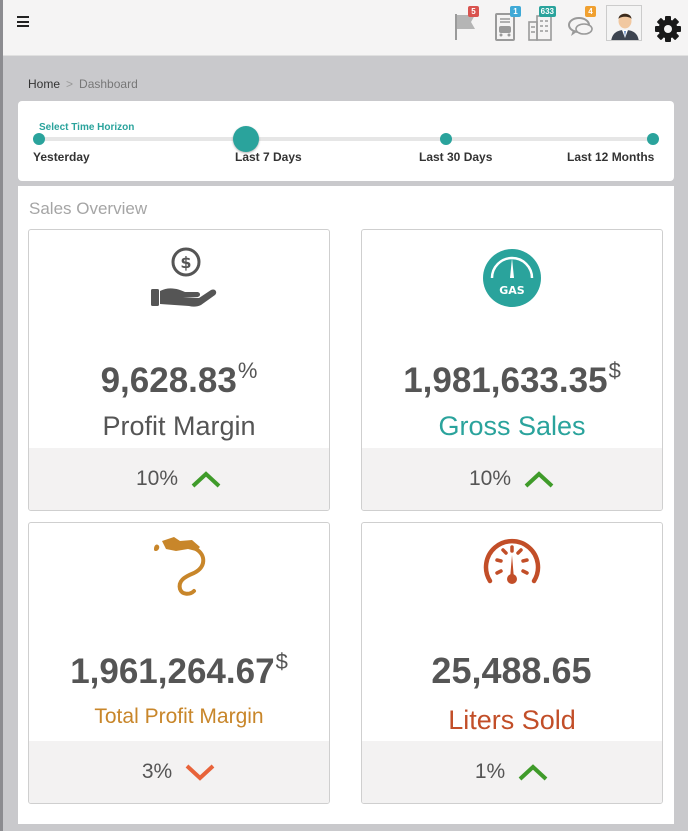 Image resolution: width=688 pixels, height=831 pixels. I want to click on option-last-30-days: Last 30 Days, so click(456, 157).